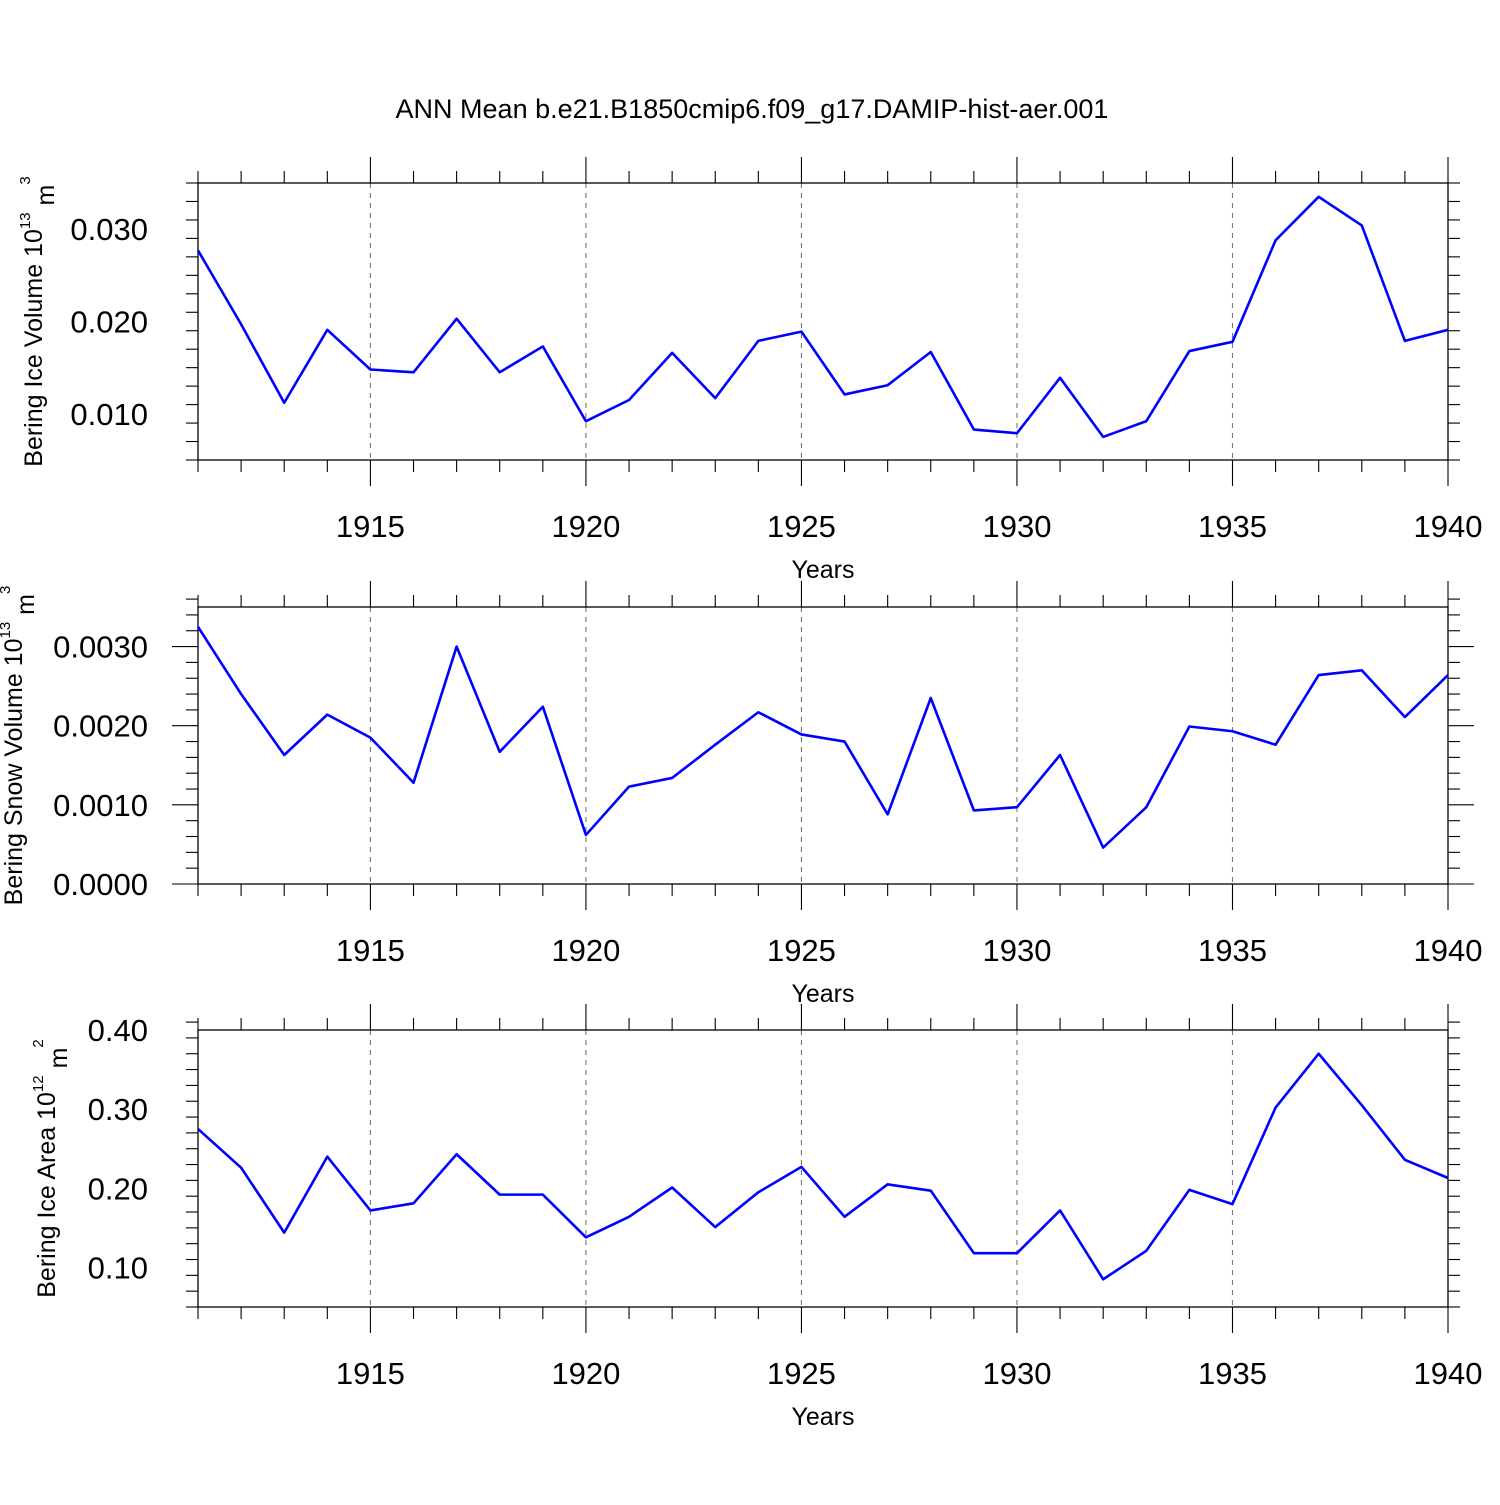  I want to click on y-axis-title: Bering Ice Area 1012 m2, so click(51, 1168).